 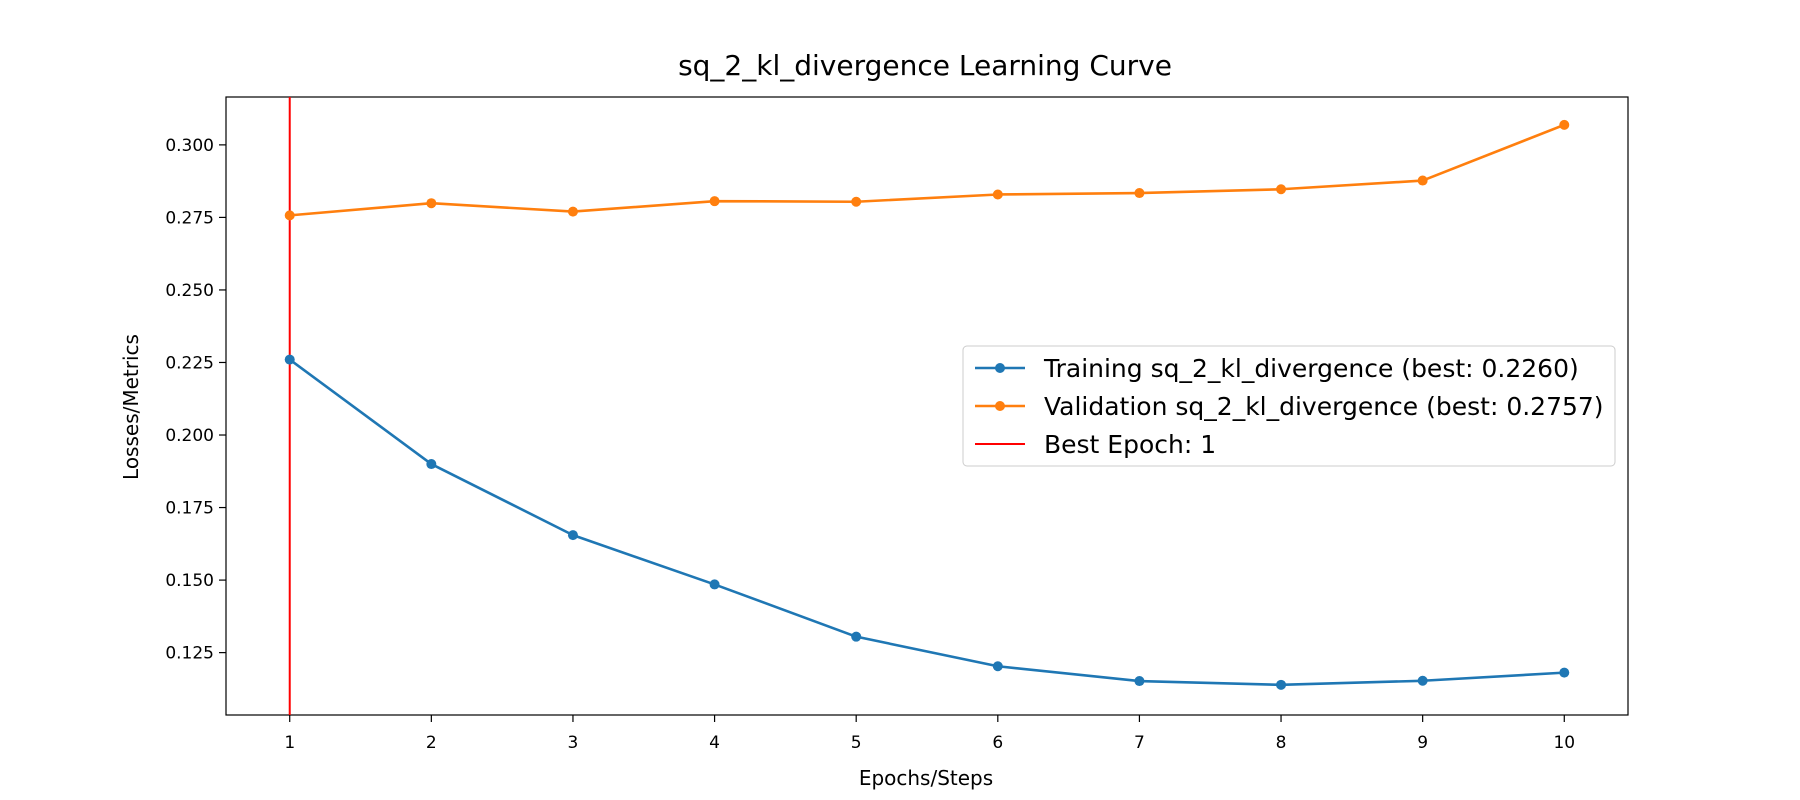 What do you see at coordinates (856, 743) in the screenshot?
I see `x-tick-label: 5` at bounding box center [856, 743].